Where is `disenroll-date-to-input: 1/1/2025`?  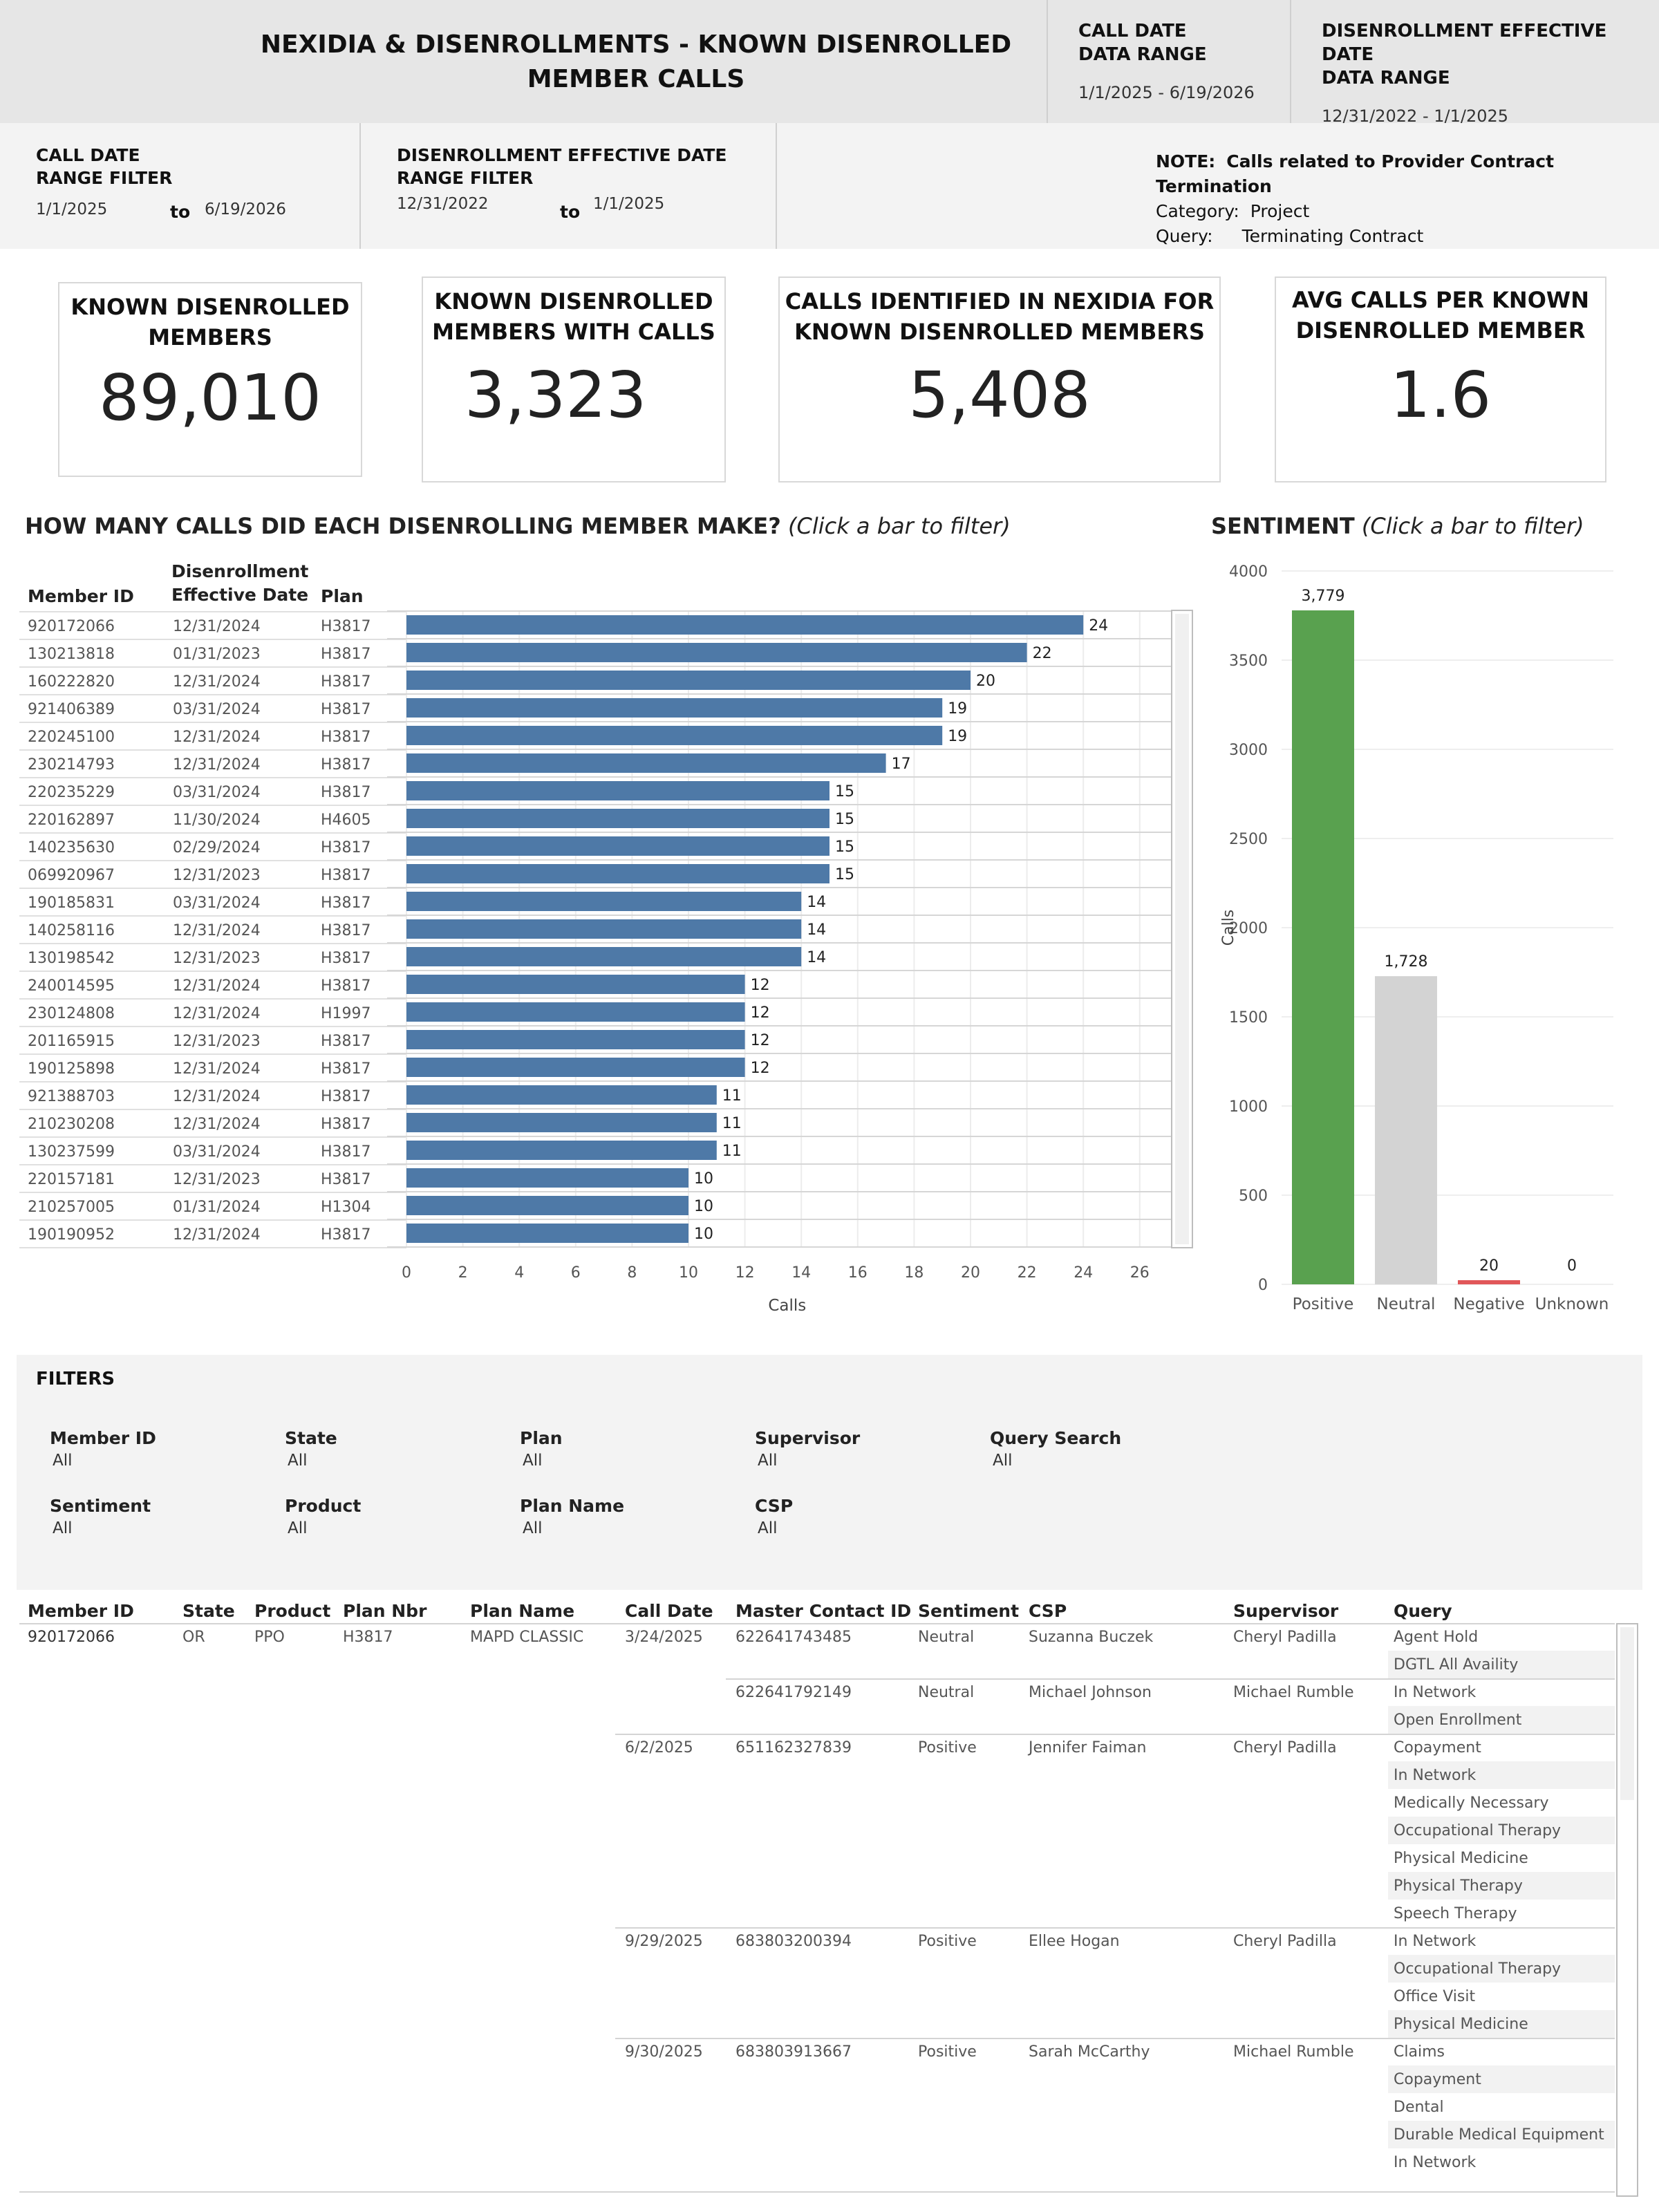
disenroll-date-to-input: 1/1/2025 is located at coordinates (629, 204).